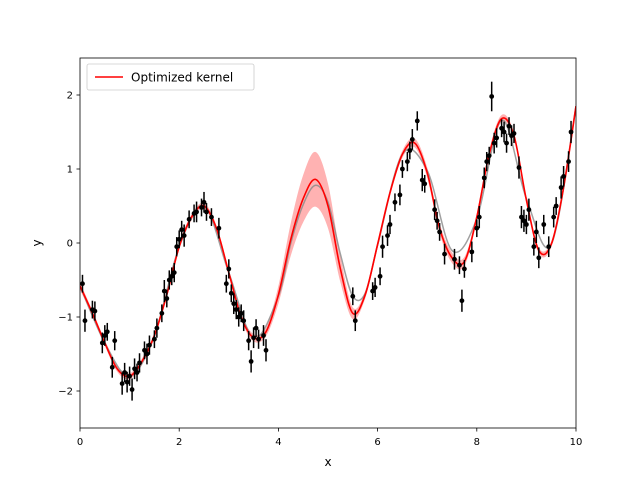  I want to click on legend-label: Optimized kernel, so click(182, 78).